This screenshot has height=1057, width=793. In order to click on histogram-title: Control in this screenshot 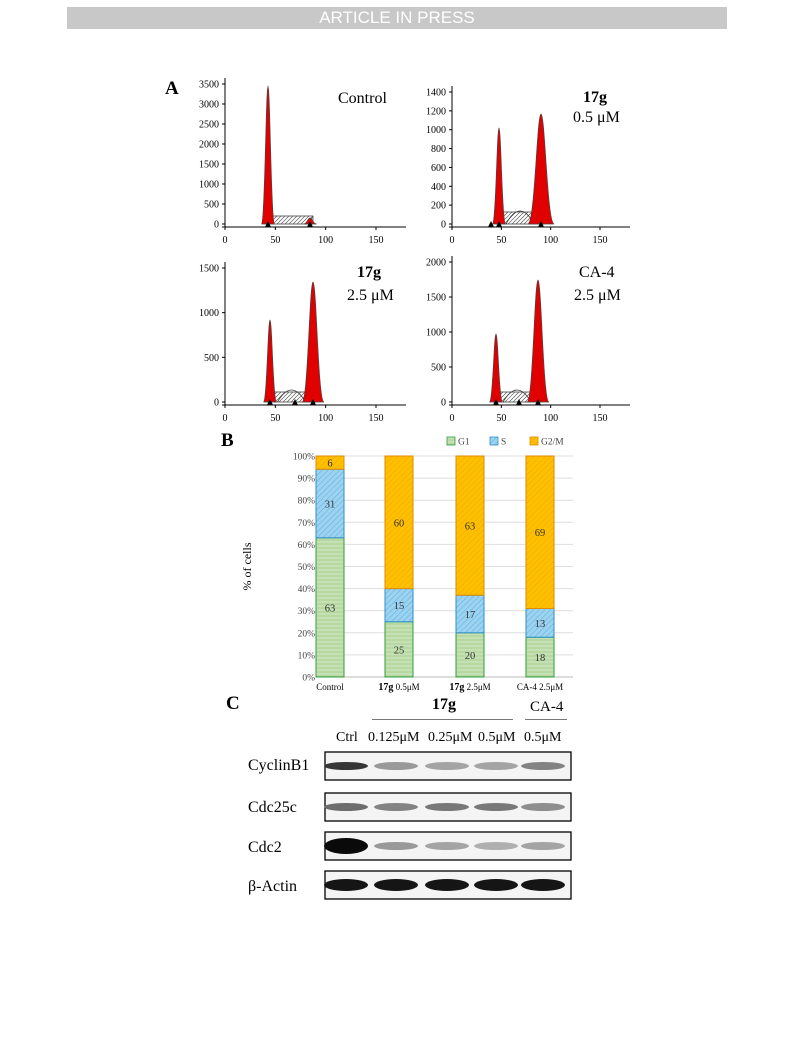, I will do `click(362, 98)`.